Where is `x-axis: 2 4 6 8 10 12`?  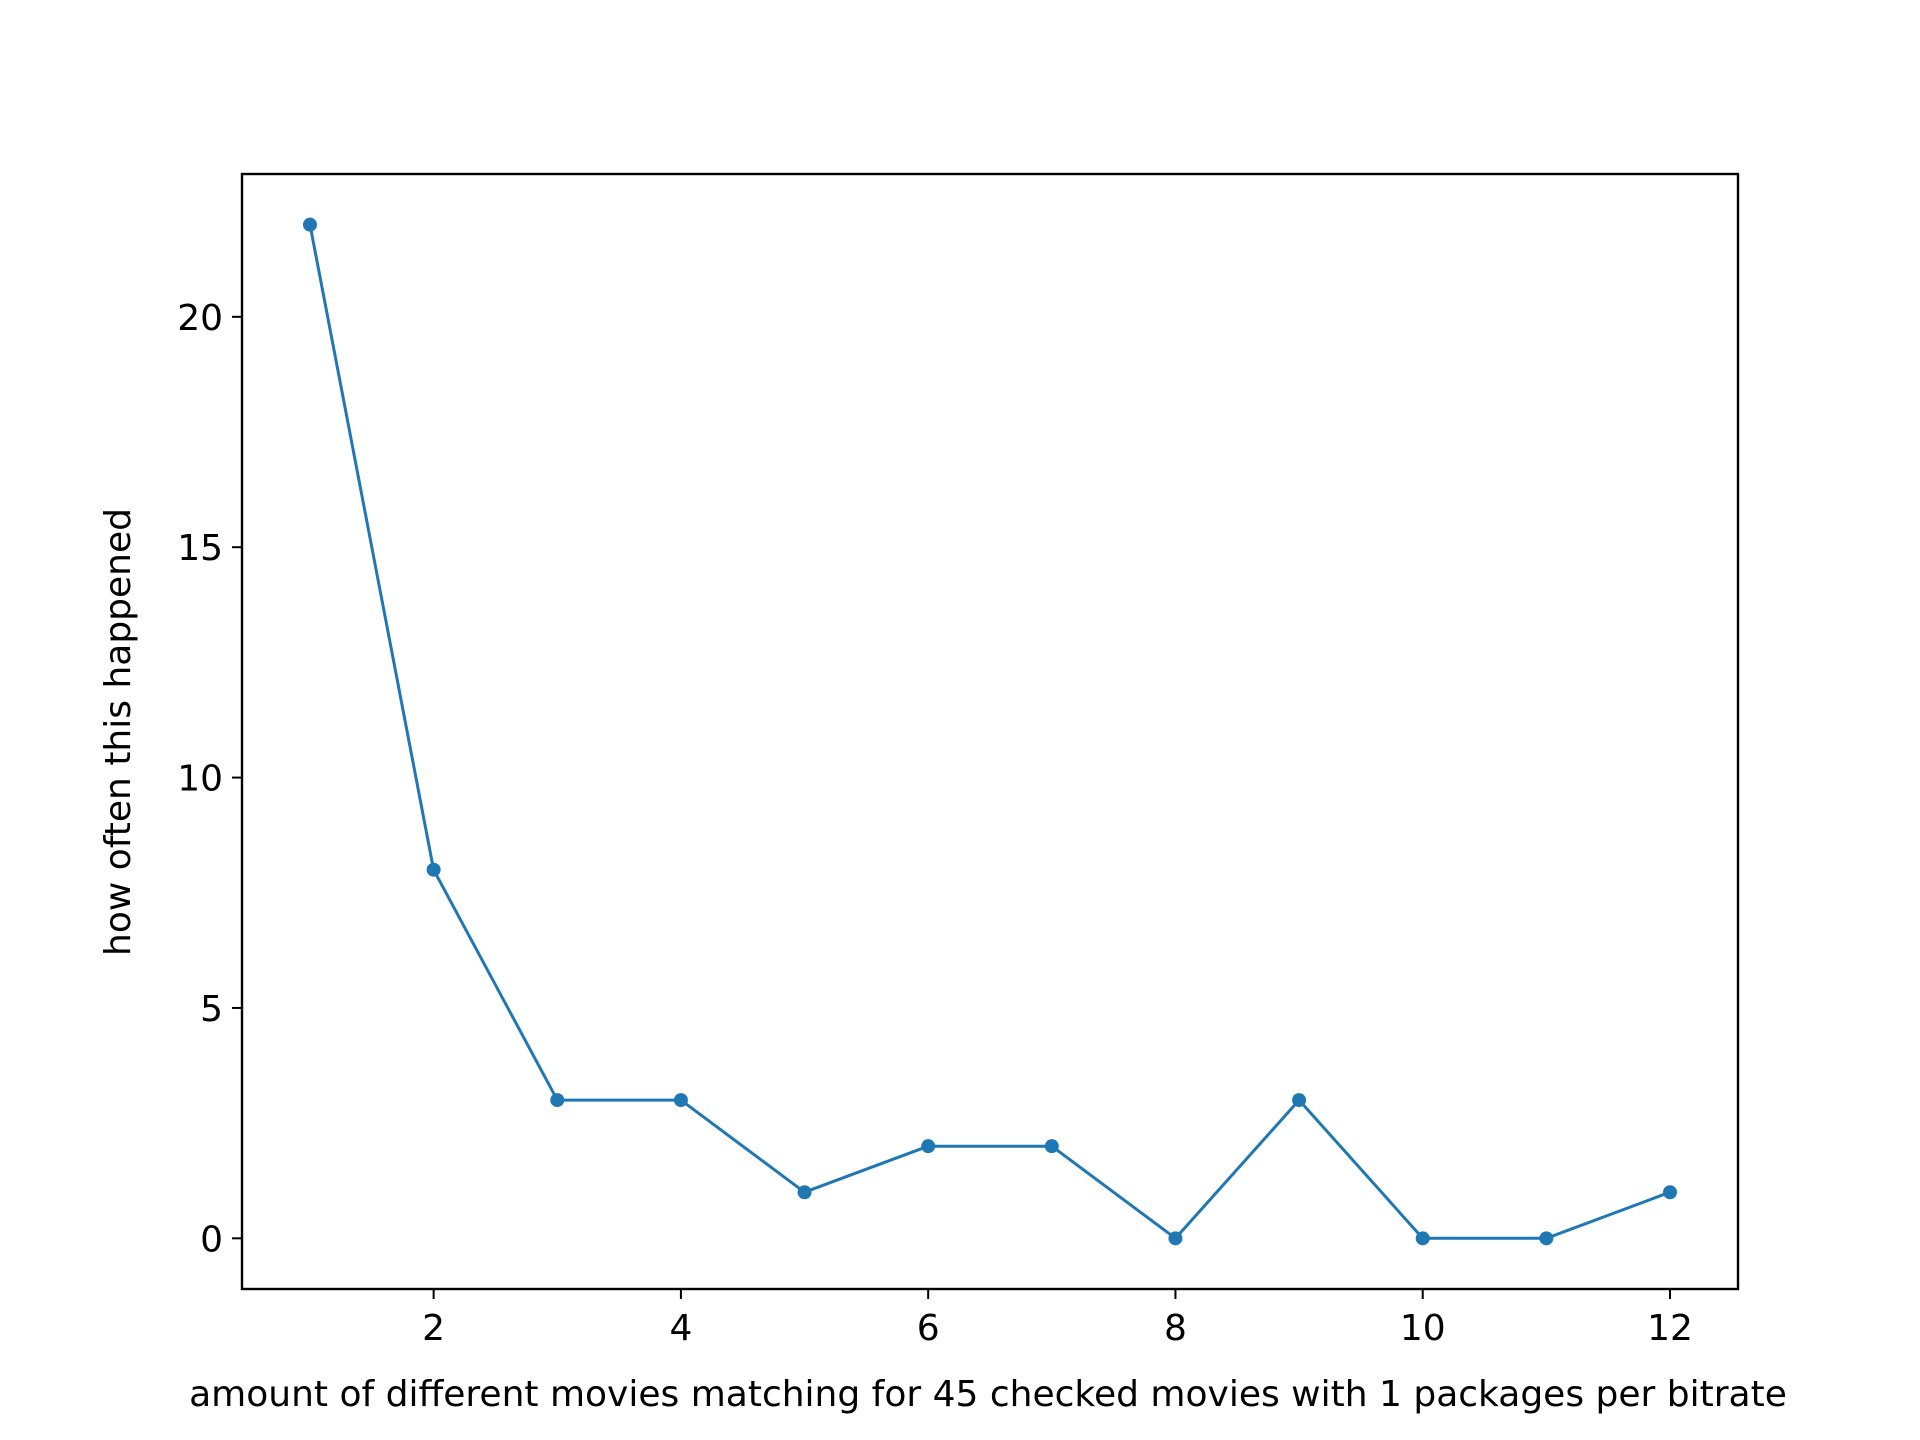
x-axis: 2 4 6 8 10 12 is located at coordinates (1057, 1319).